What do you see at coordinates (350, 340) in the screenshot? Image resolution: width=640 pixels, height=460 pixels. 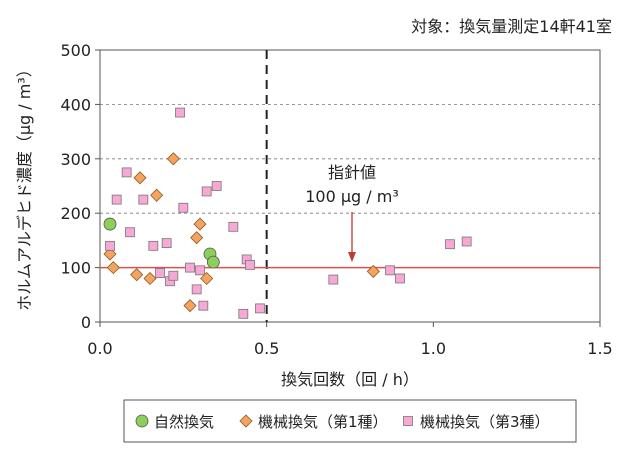 I see `x-ticks: 0.0 0.5 1.0 1.5` at bounding box center [350, 340].